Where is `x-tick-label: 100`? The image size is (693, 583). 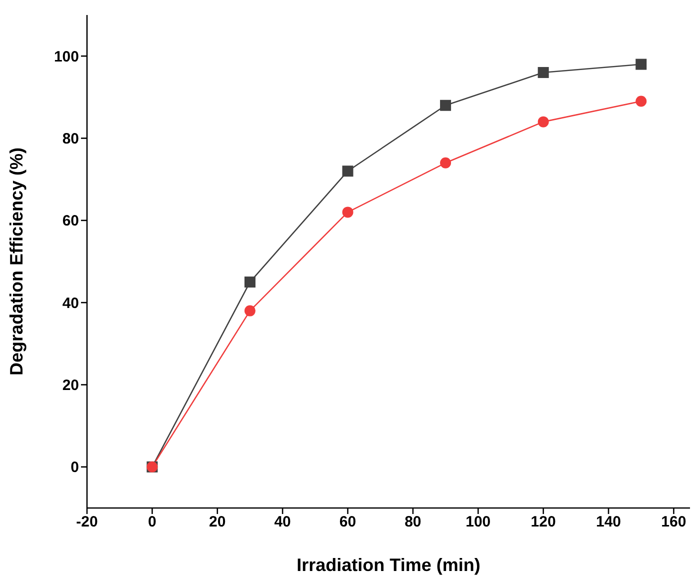
x-tick-label: 100 is located at coordinates (478, 522).